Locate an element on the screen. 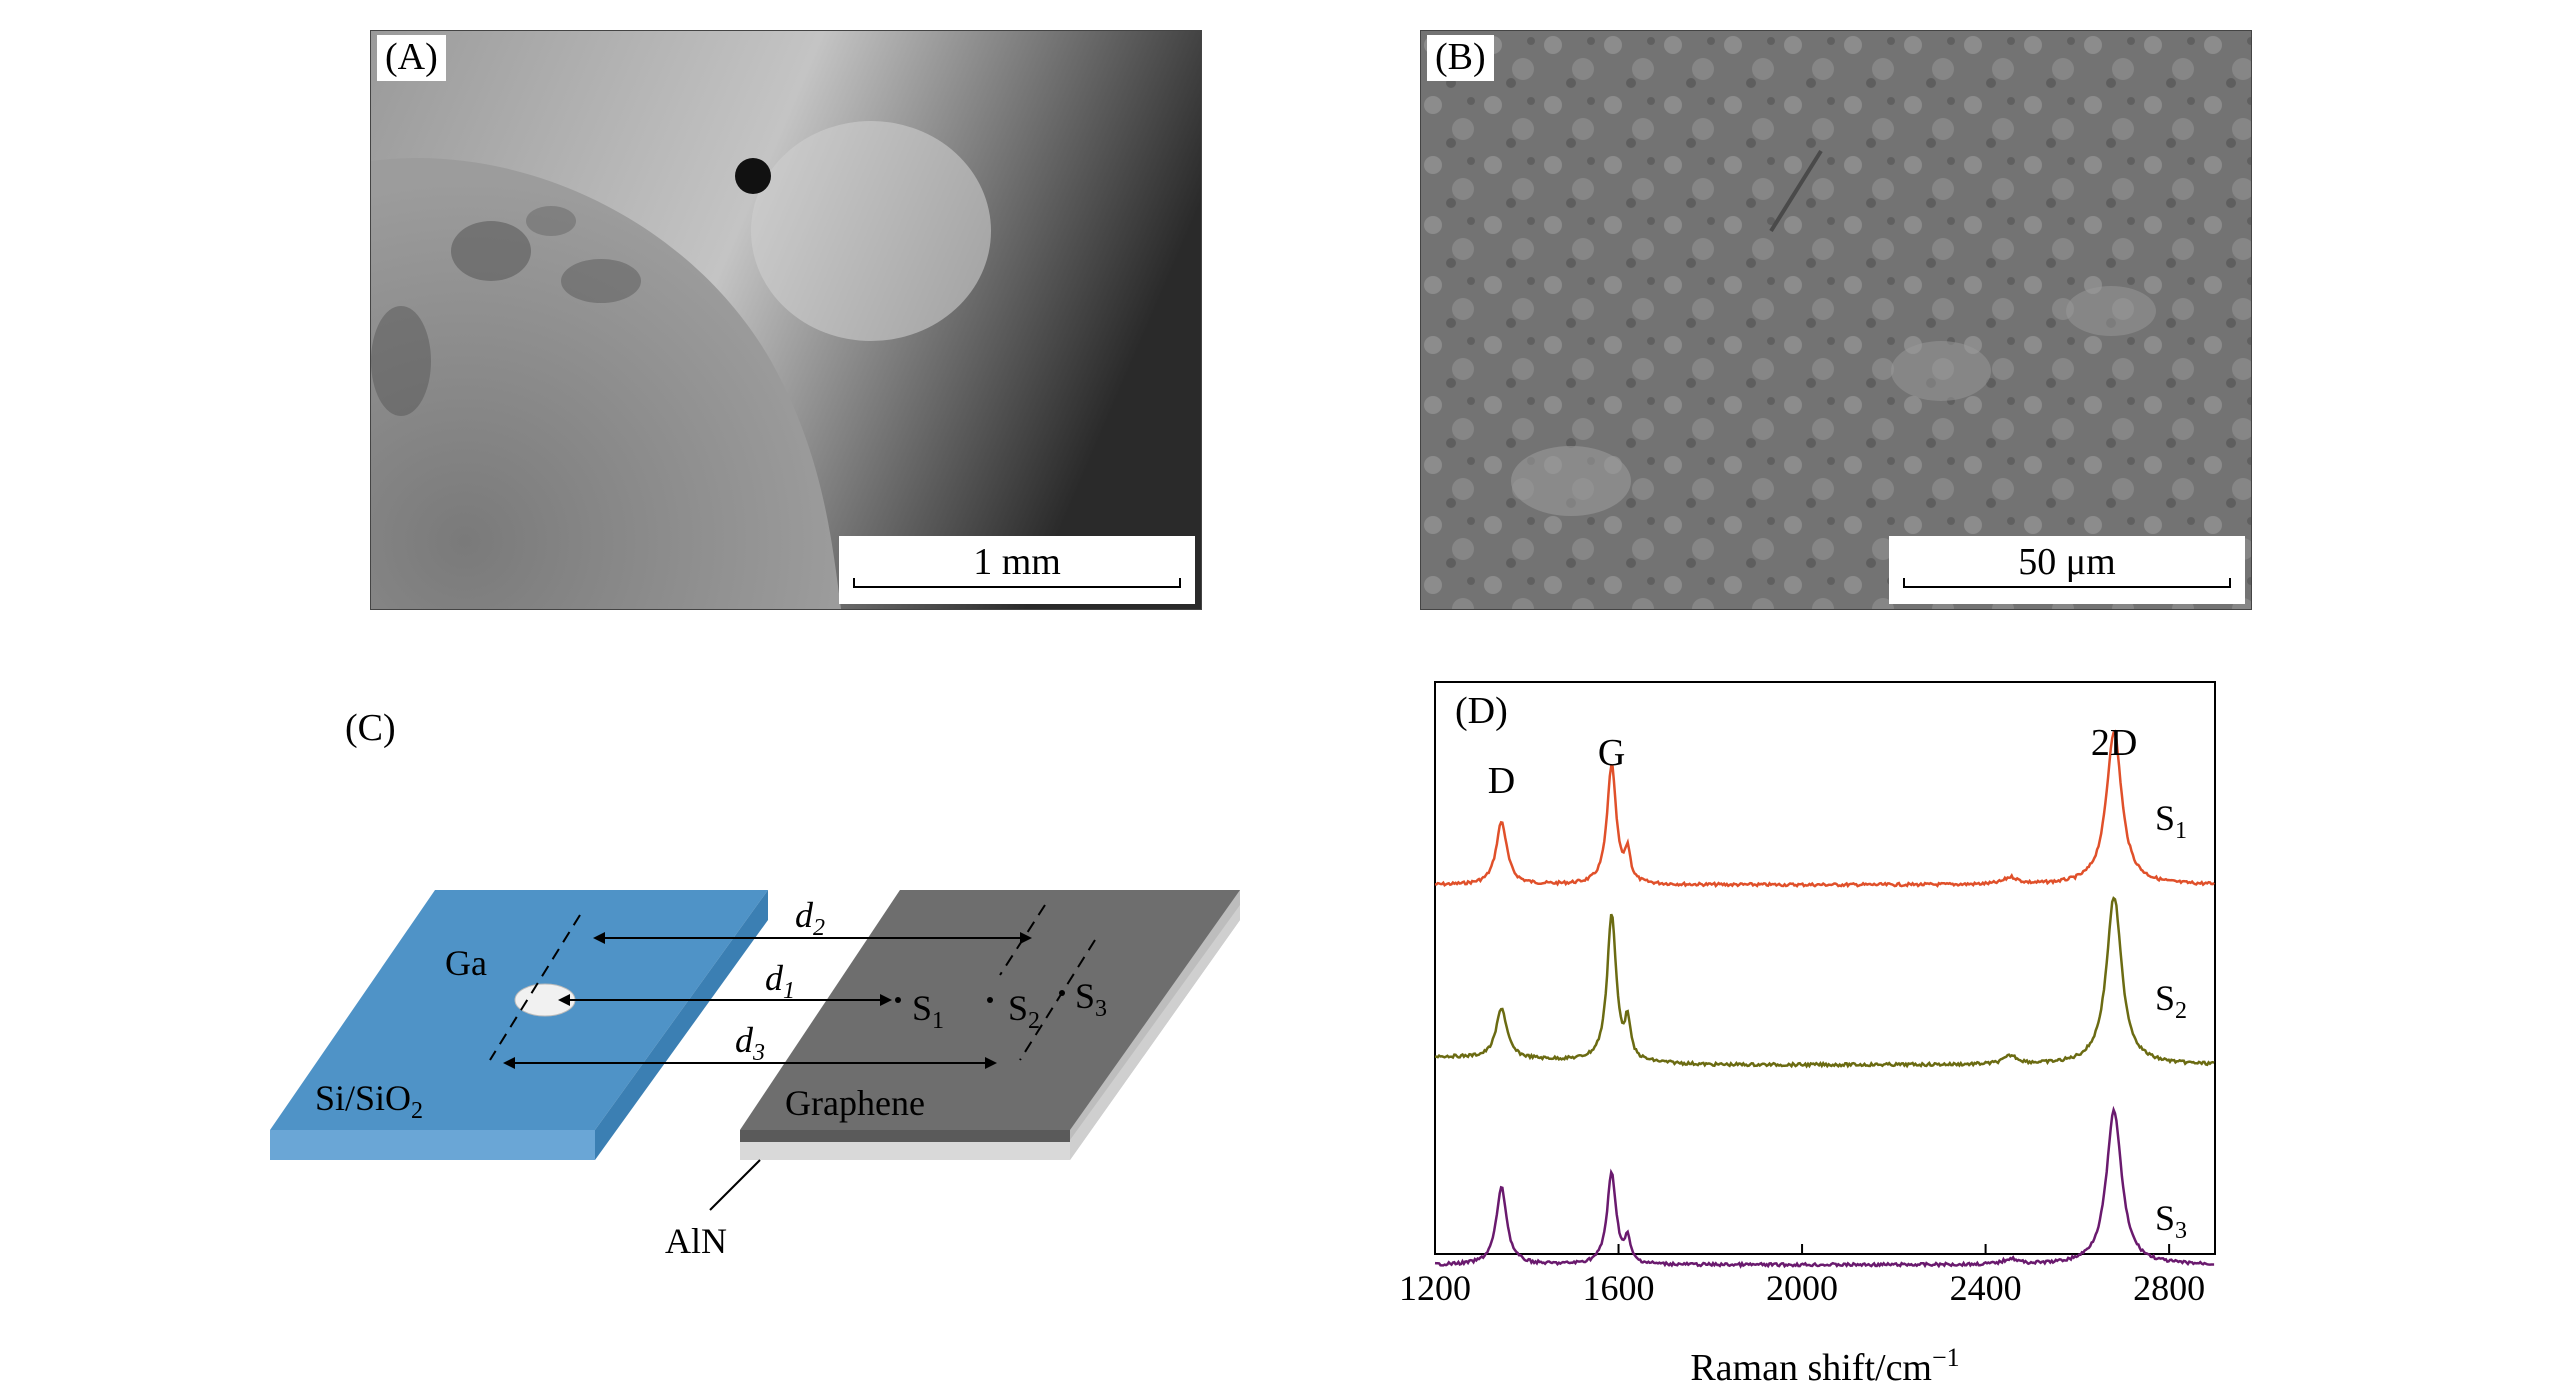  scale-bar-b-label: 50 μm is located at coordinates (2067, 562).